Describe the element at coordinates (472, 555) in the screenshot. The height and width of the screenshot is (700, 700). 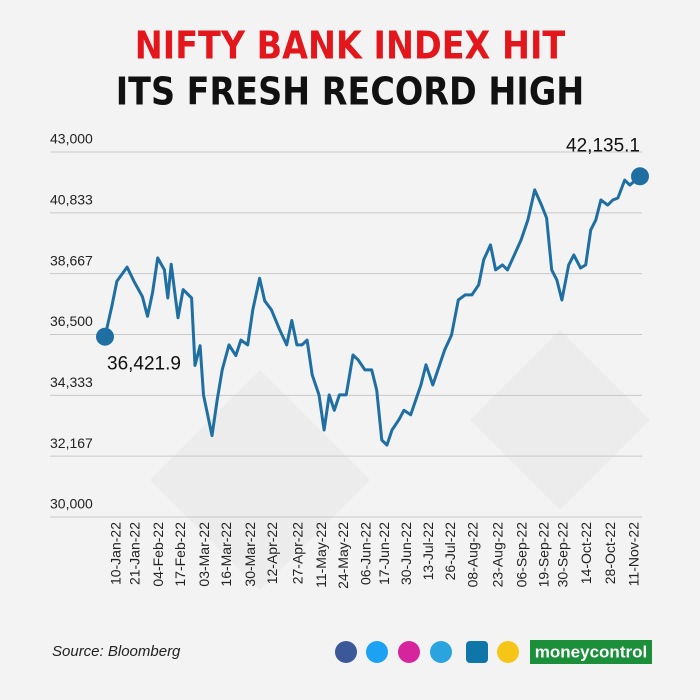
I see `x-tick-label: 08-Aug-22` at that location.